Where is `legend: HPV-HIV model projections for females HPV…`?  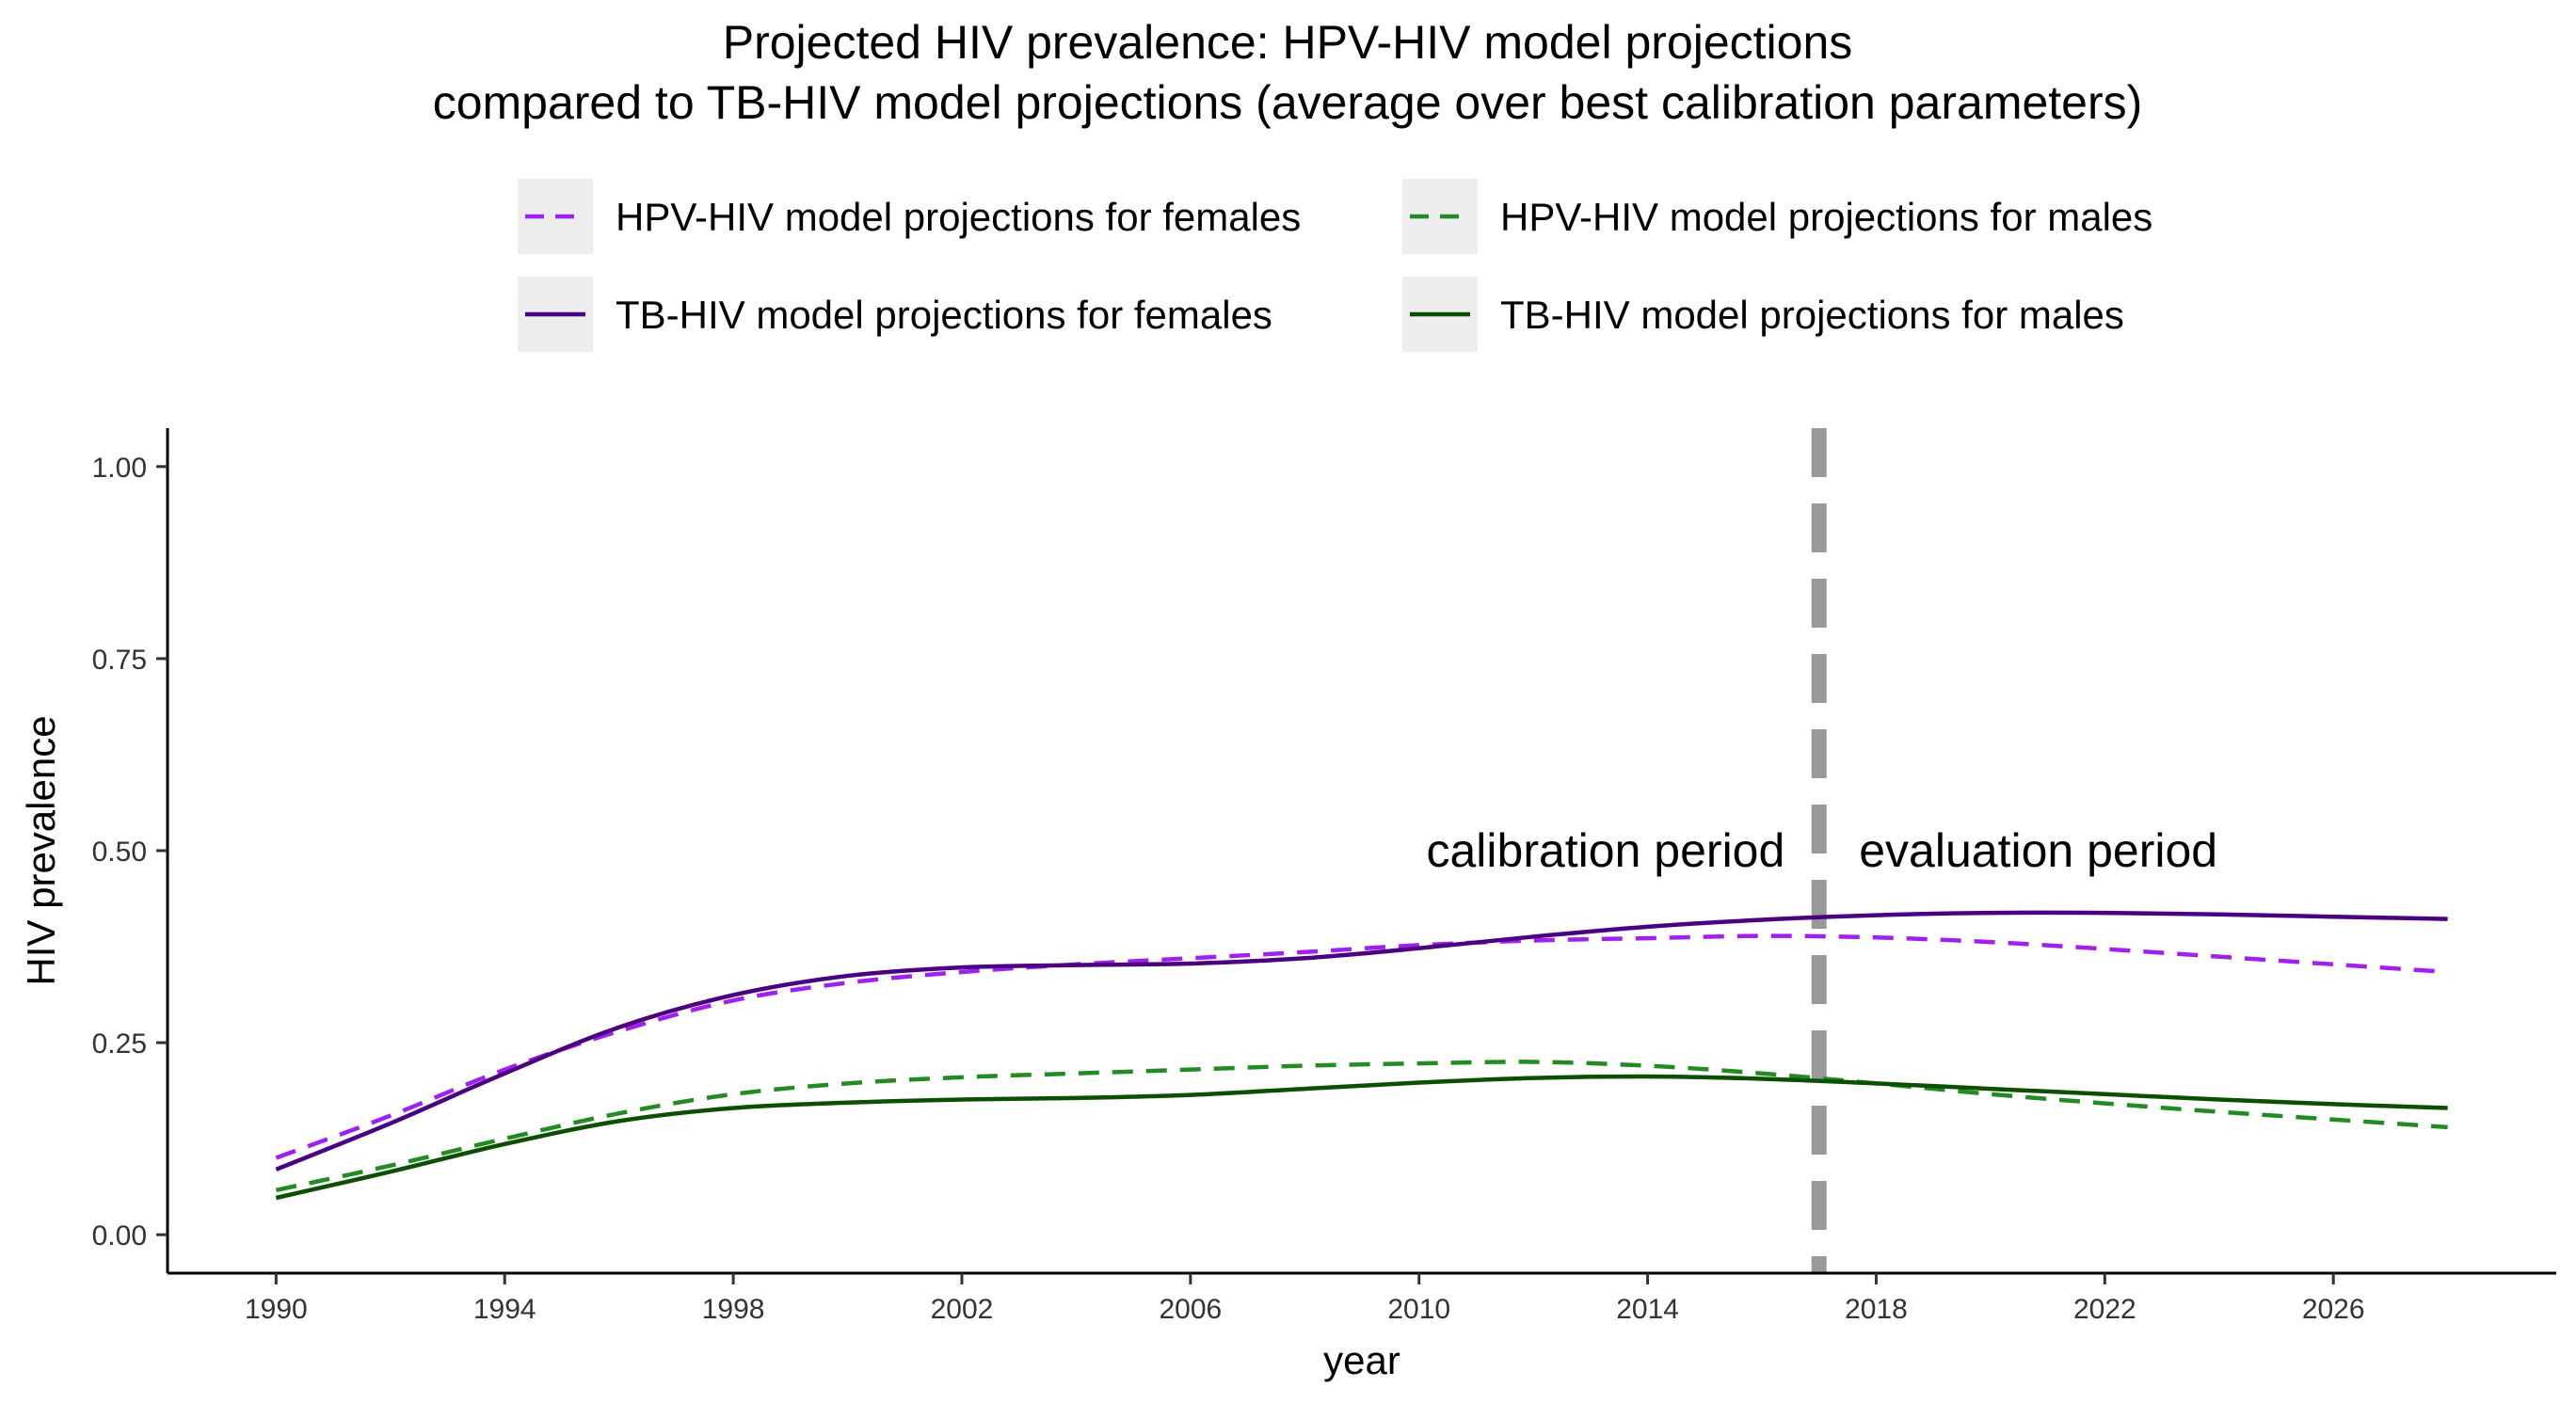 legend: HPV-HIV model projections for females HPV… is located at coordinates (1335, 265).